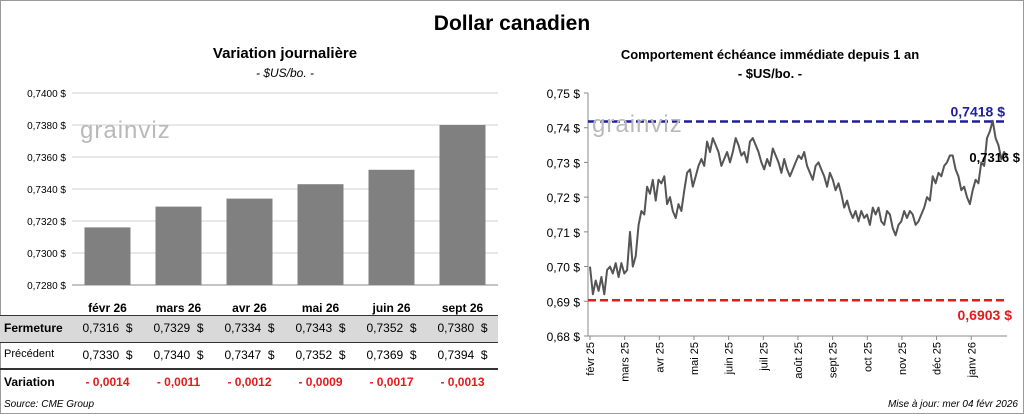  Describe the element at coordinates (591, 359) in the screenshot. I see `x-tick-label: févr 25` at that location.